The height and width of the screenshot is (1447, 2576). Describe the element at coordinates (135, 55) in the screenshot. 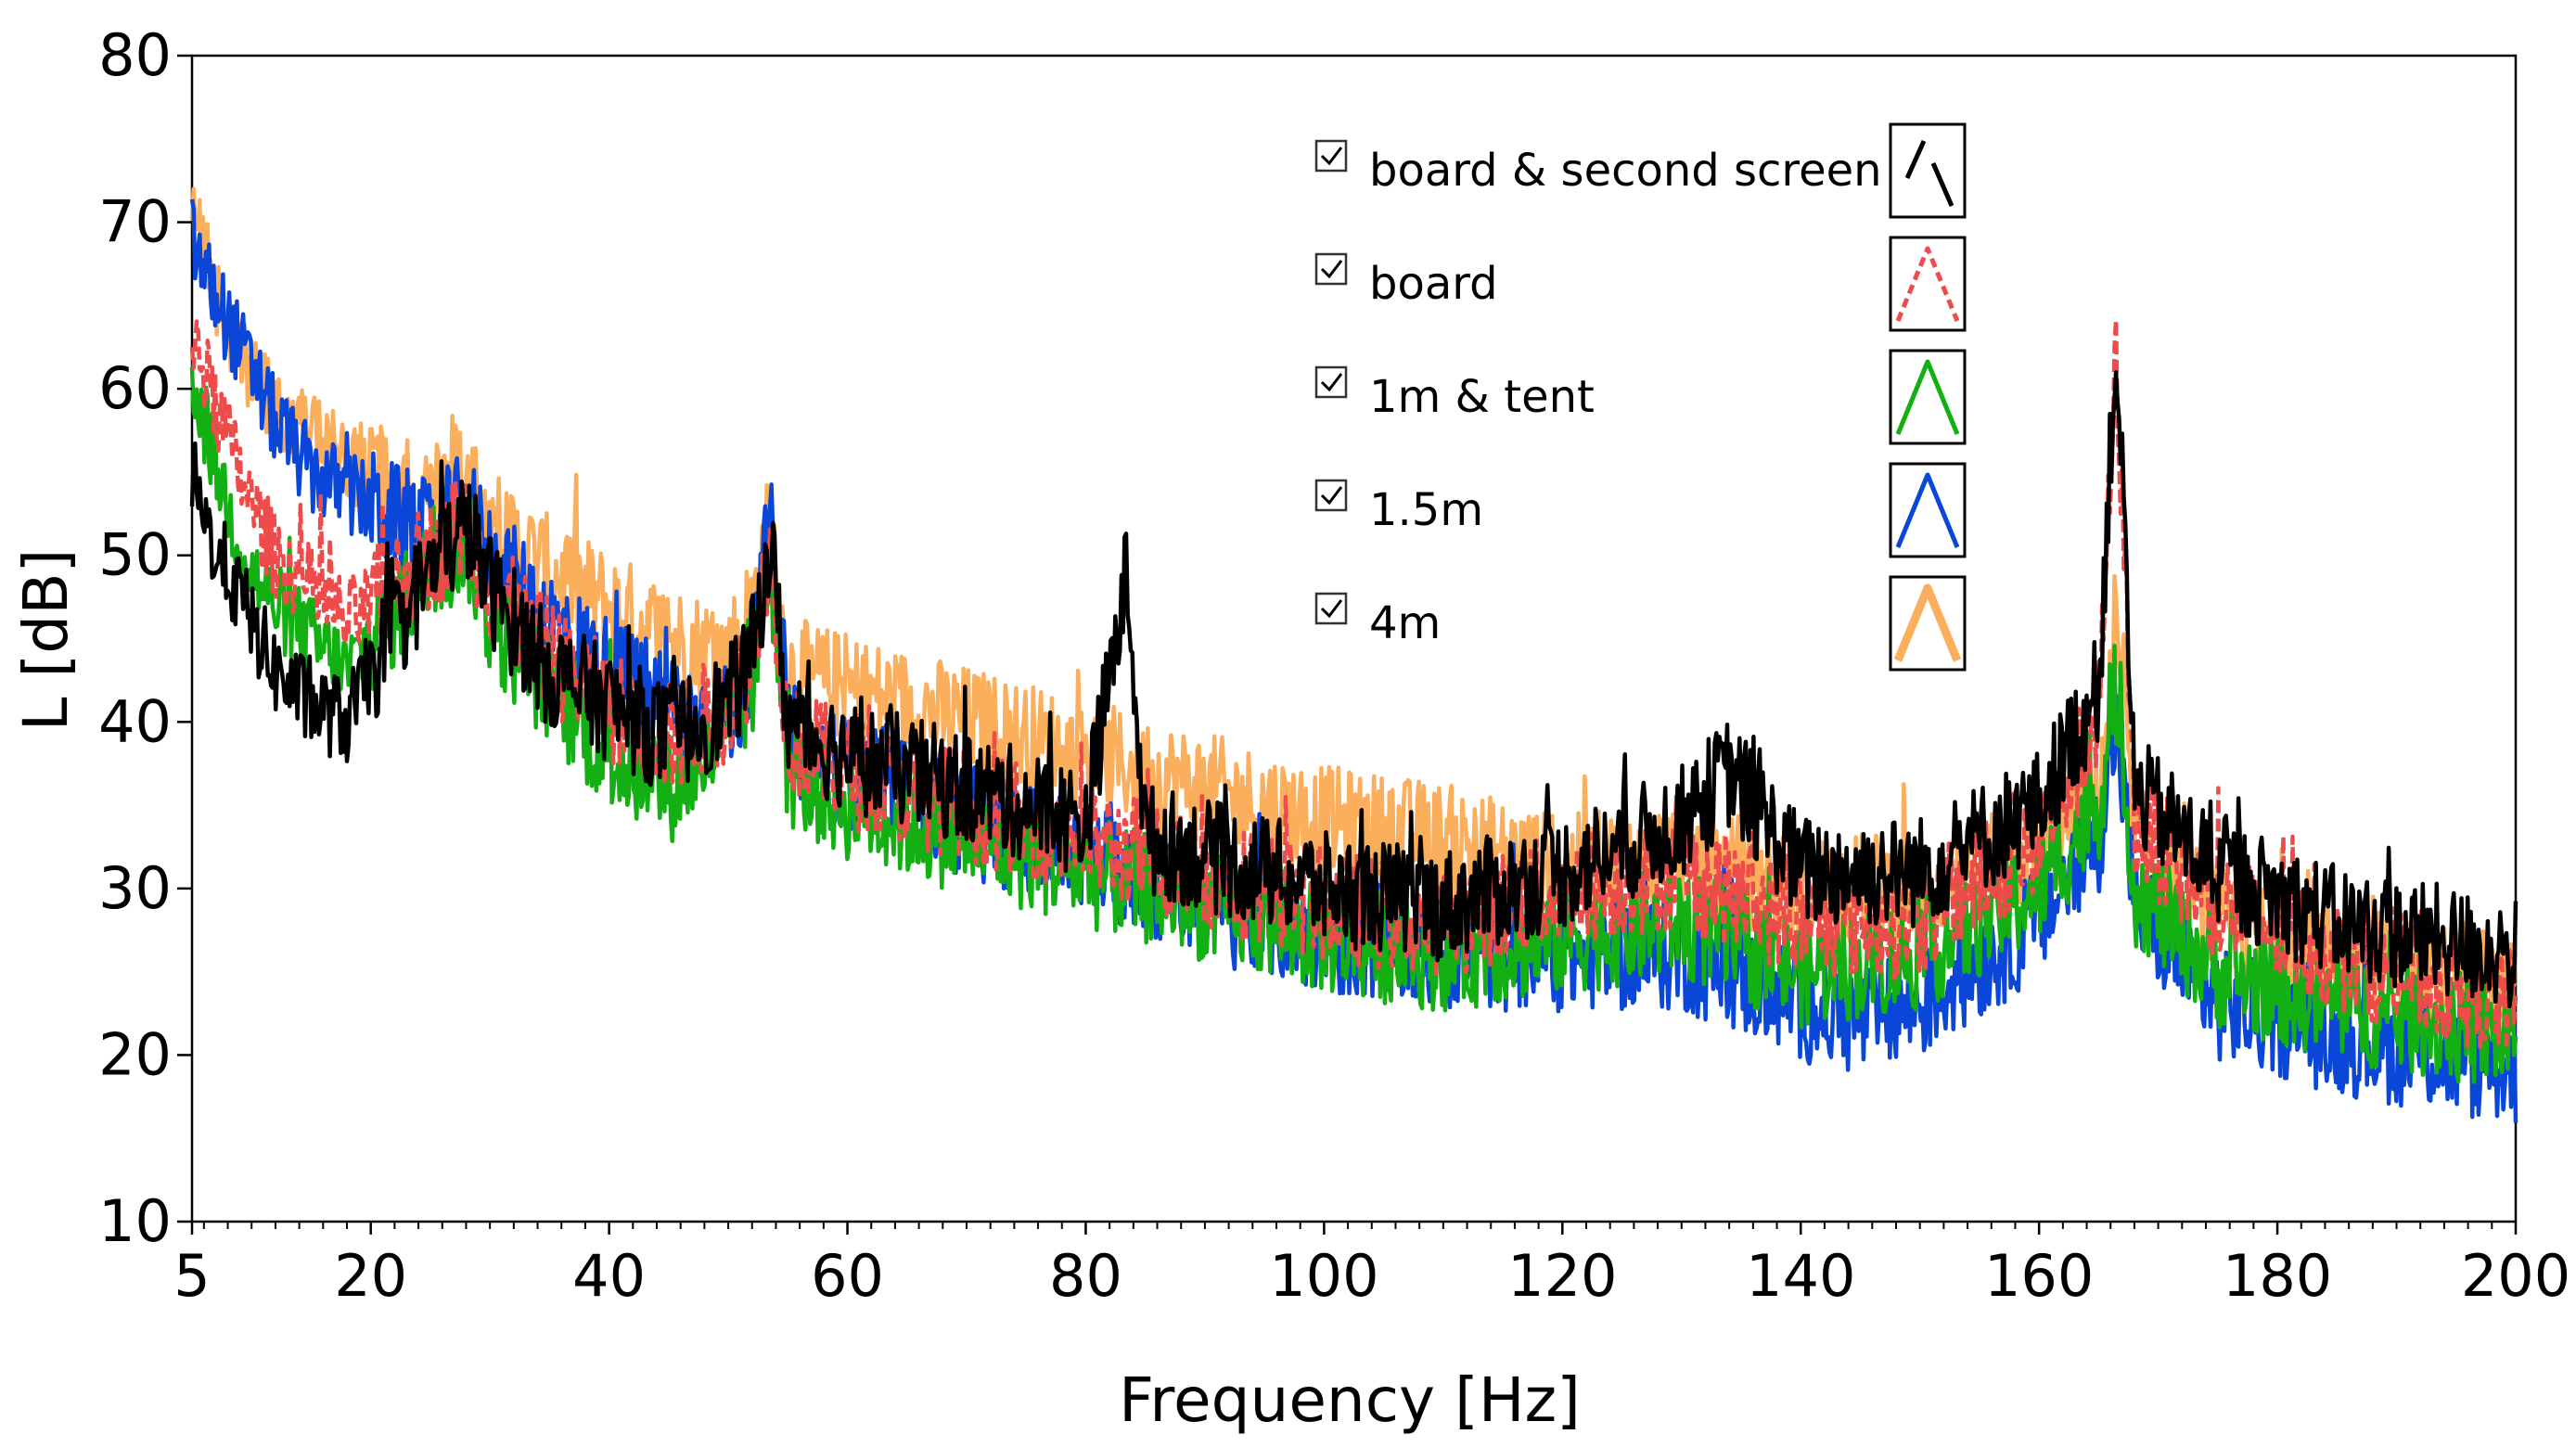

I see `y-tick-label: 80` at that location.